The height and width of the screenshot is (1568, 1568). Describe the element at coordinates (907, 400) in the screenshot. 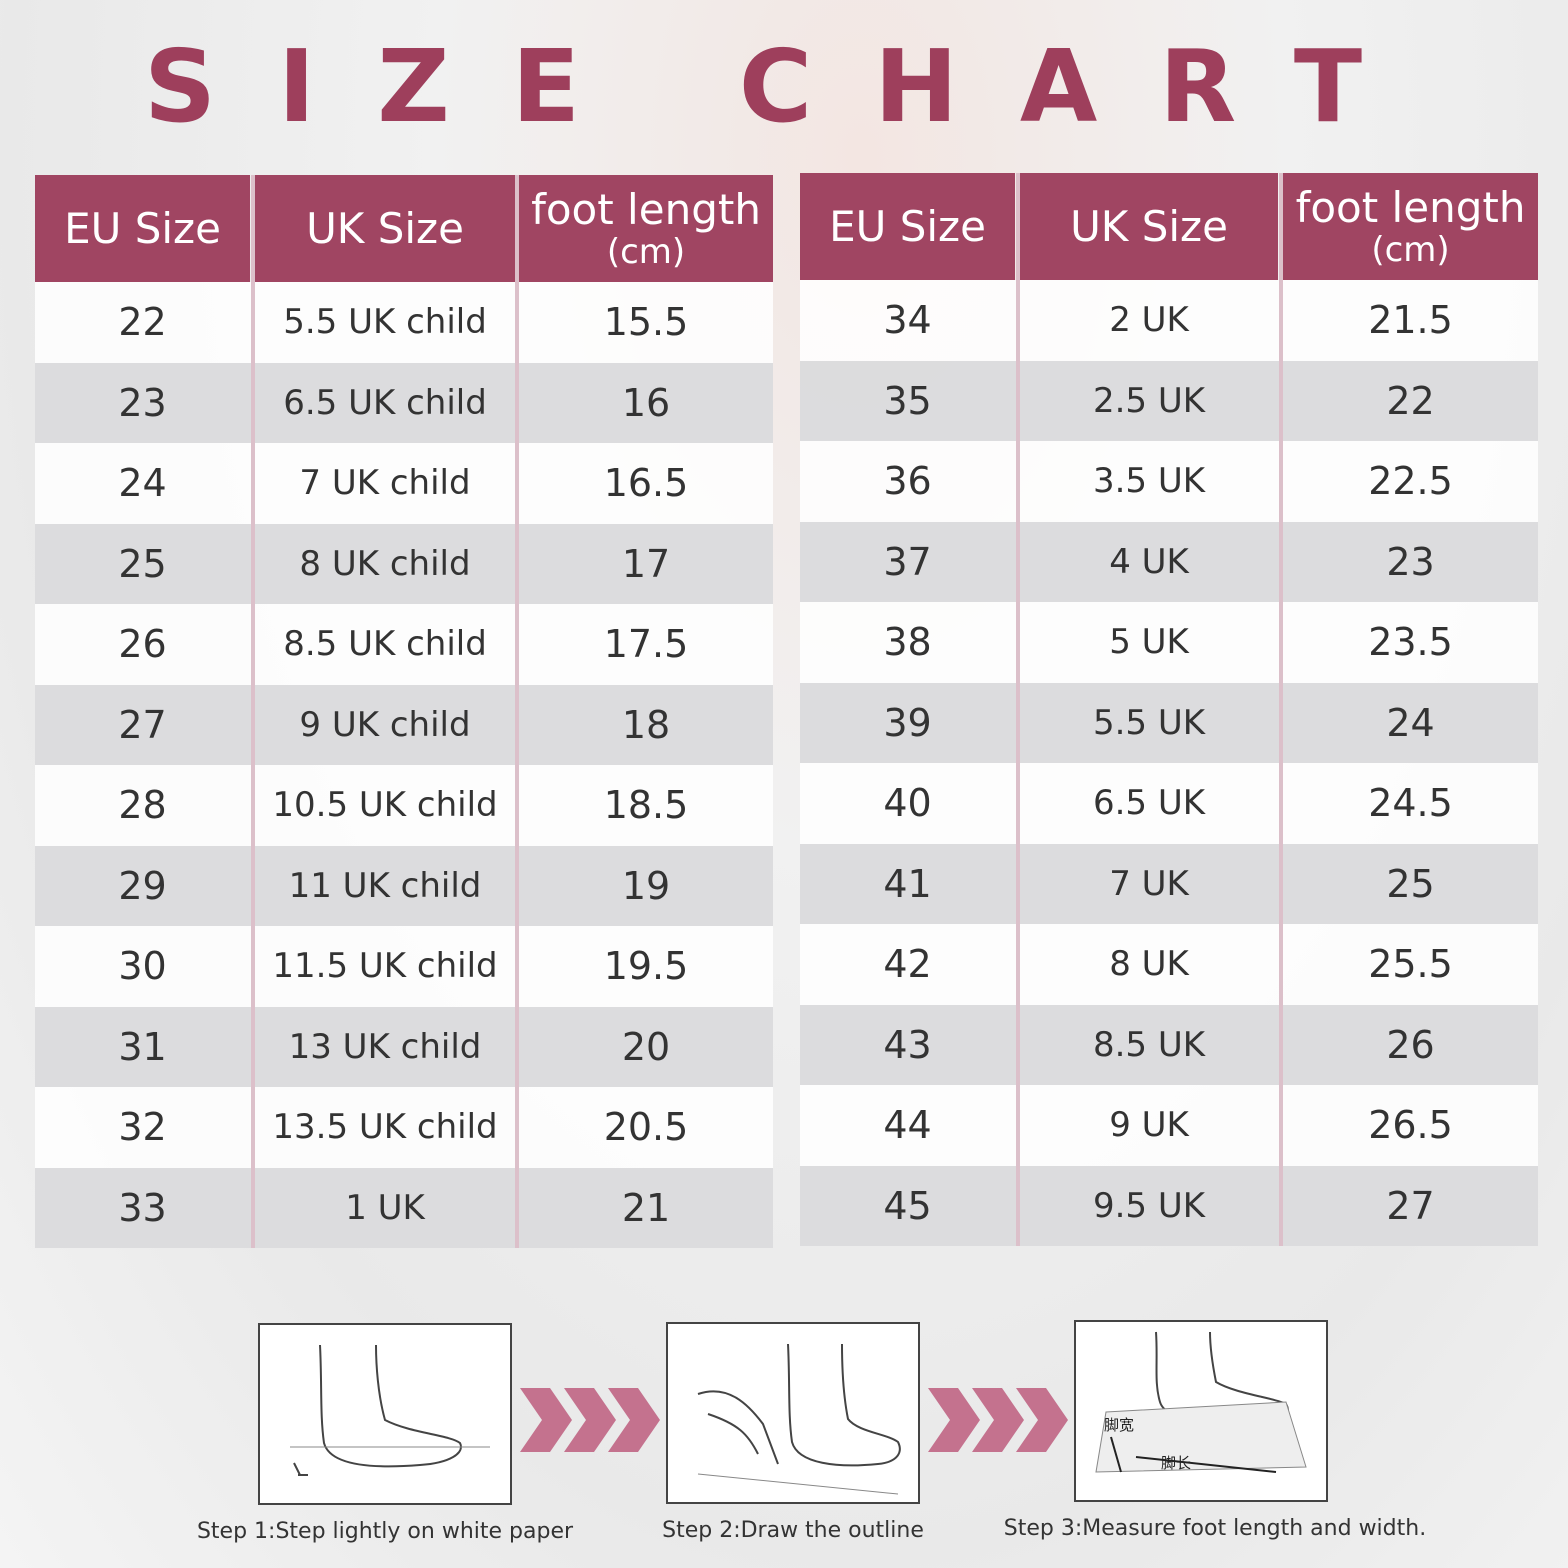

I see `table-cell: 35` at that location.